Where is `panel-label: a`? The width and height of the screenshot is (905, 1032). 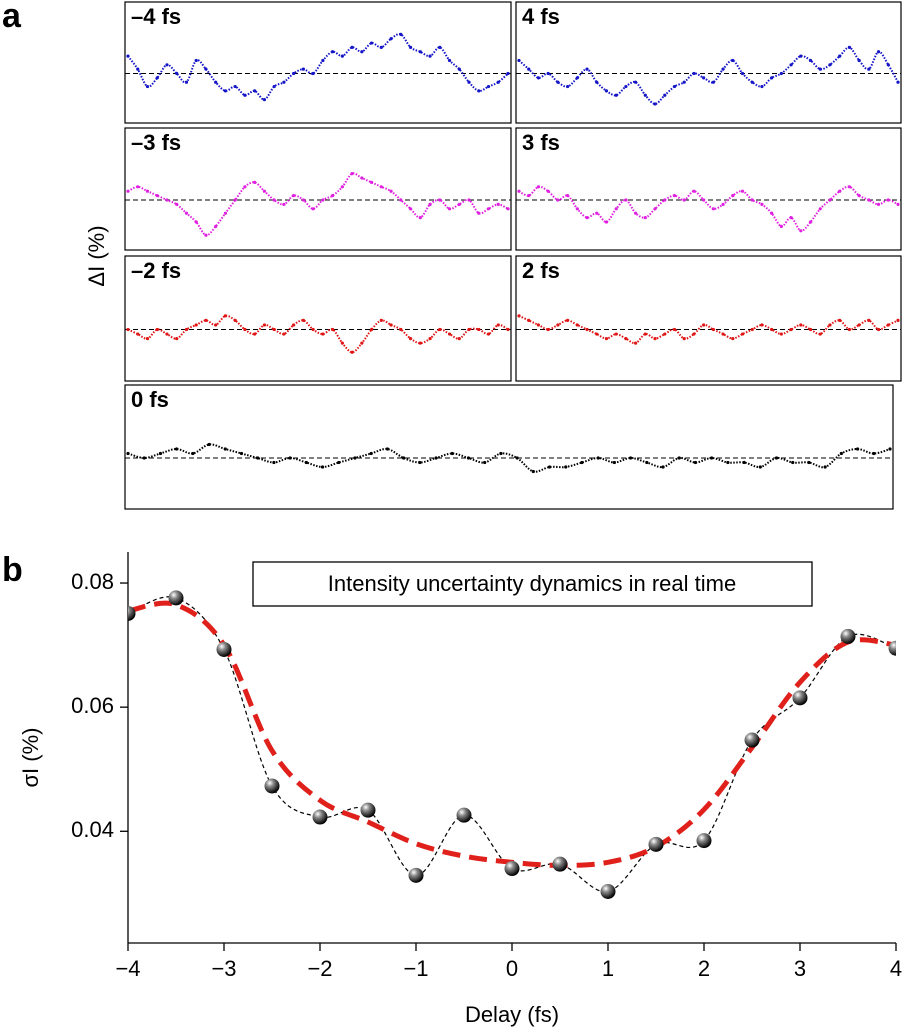
panel-label: a is located at coordinates (12, 17).